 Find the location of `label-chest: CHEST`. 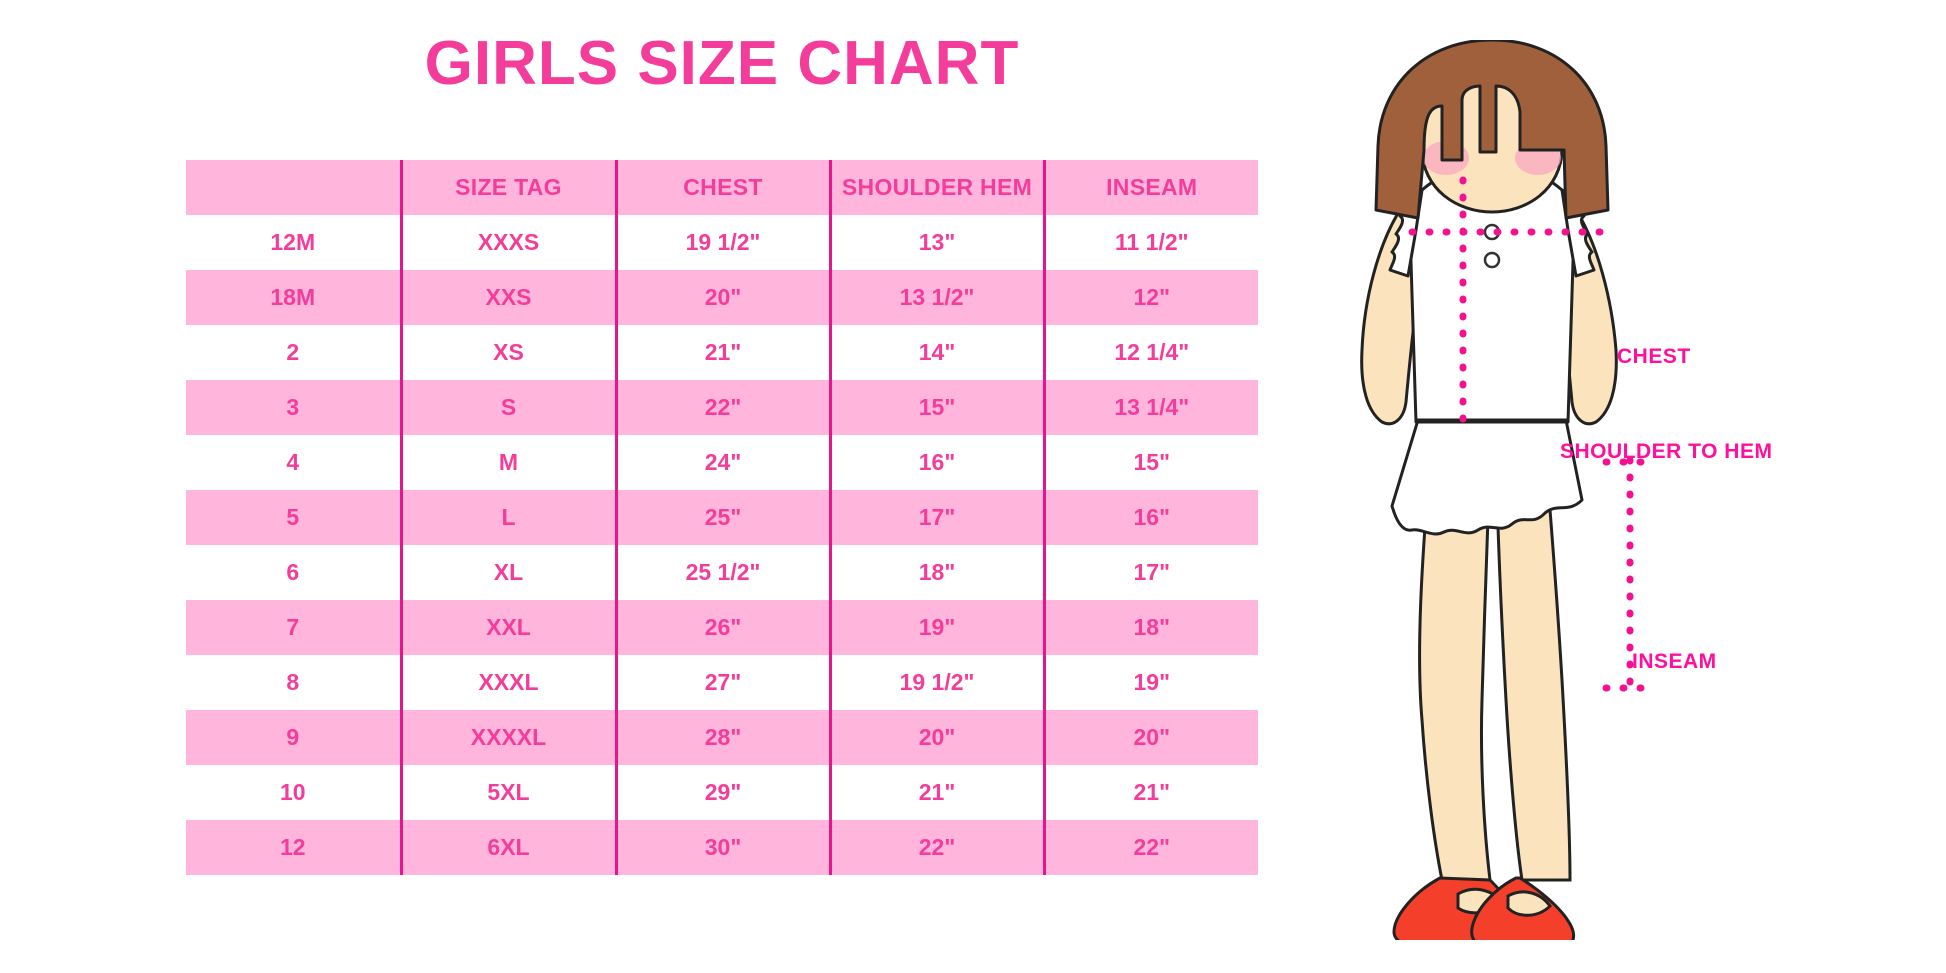

label-chest: CHEST is located at coordinates (1654, 356).